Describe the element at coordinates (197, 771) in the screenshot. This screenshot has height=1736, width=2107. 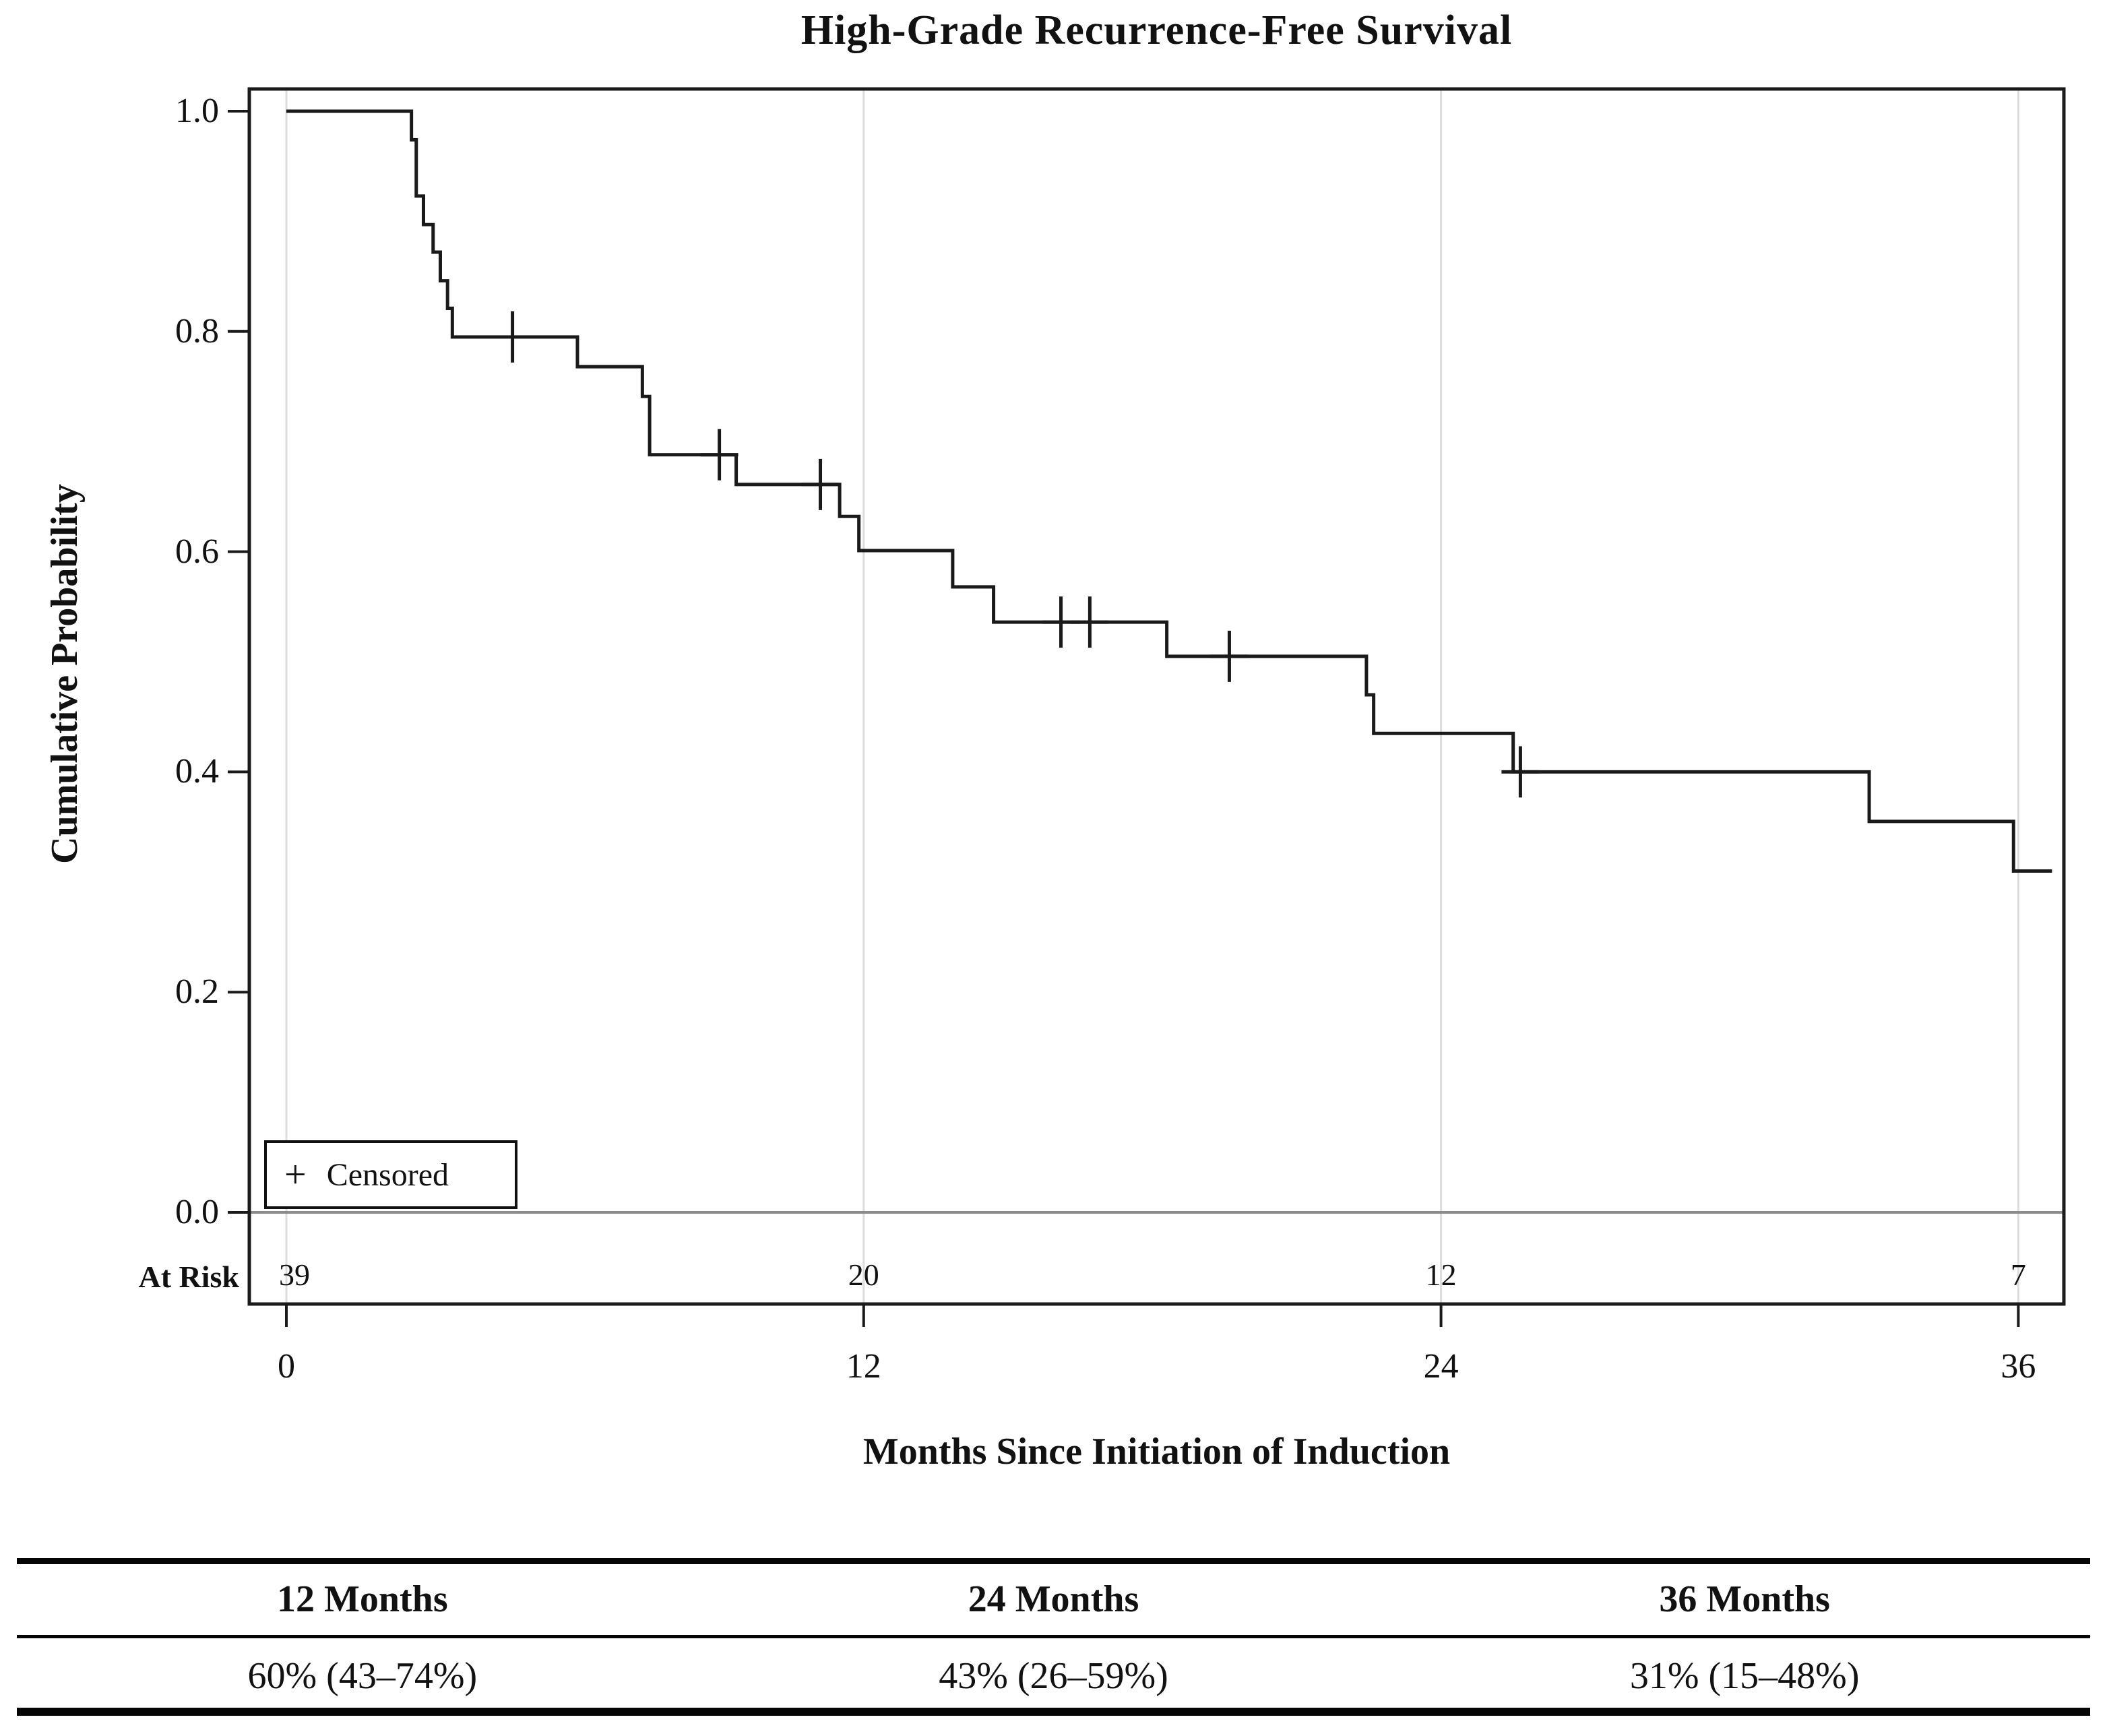
I see `y-tick-label: 0.4` at that location.